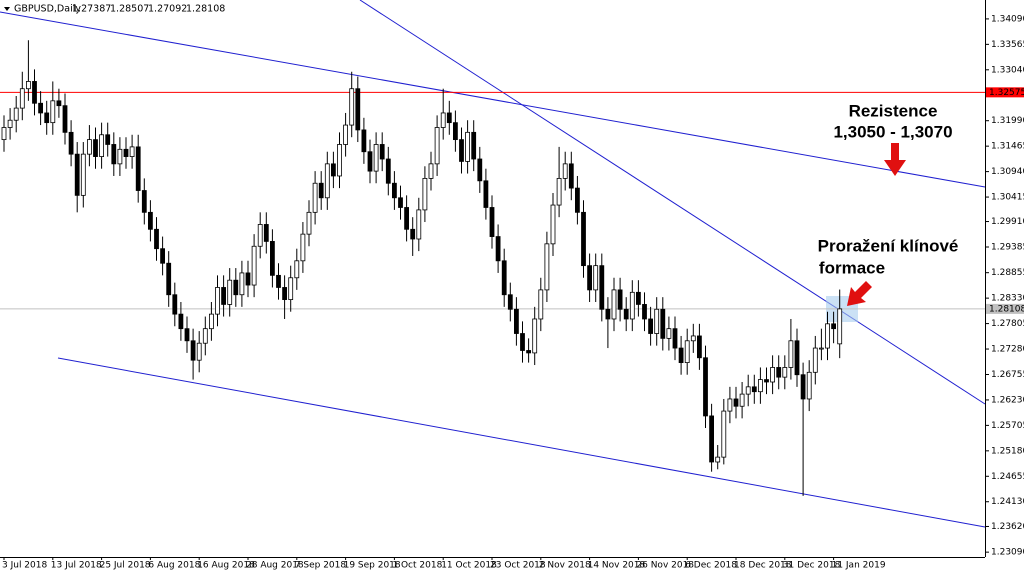 This screenshot has height=572, width=1024. Describe the element at coordinates (1007, 502) in the screenshot. I see `y-tick-label: 1.24130` at that location.